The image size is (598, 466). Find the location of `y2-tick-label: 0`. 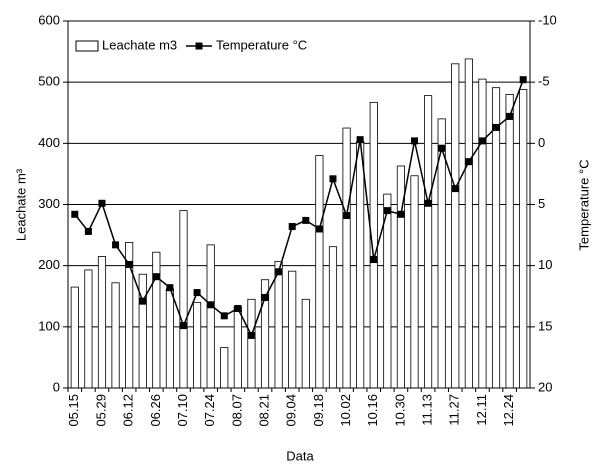

y2-tick-label: 0 is located at coordinates (541, 142).